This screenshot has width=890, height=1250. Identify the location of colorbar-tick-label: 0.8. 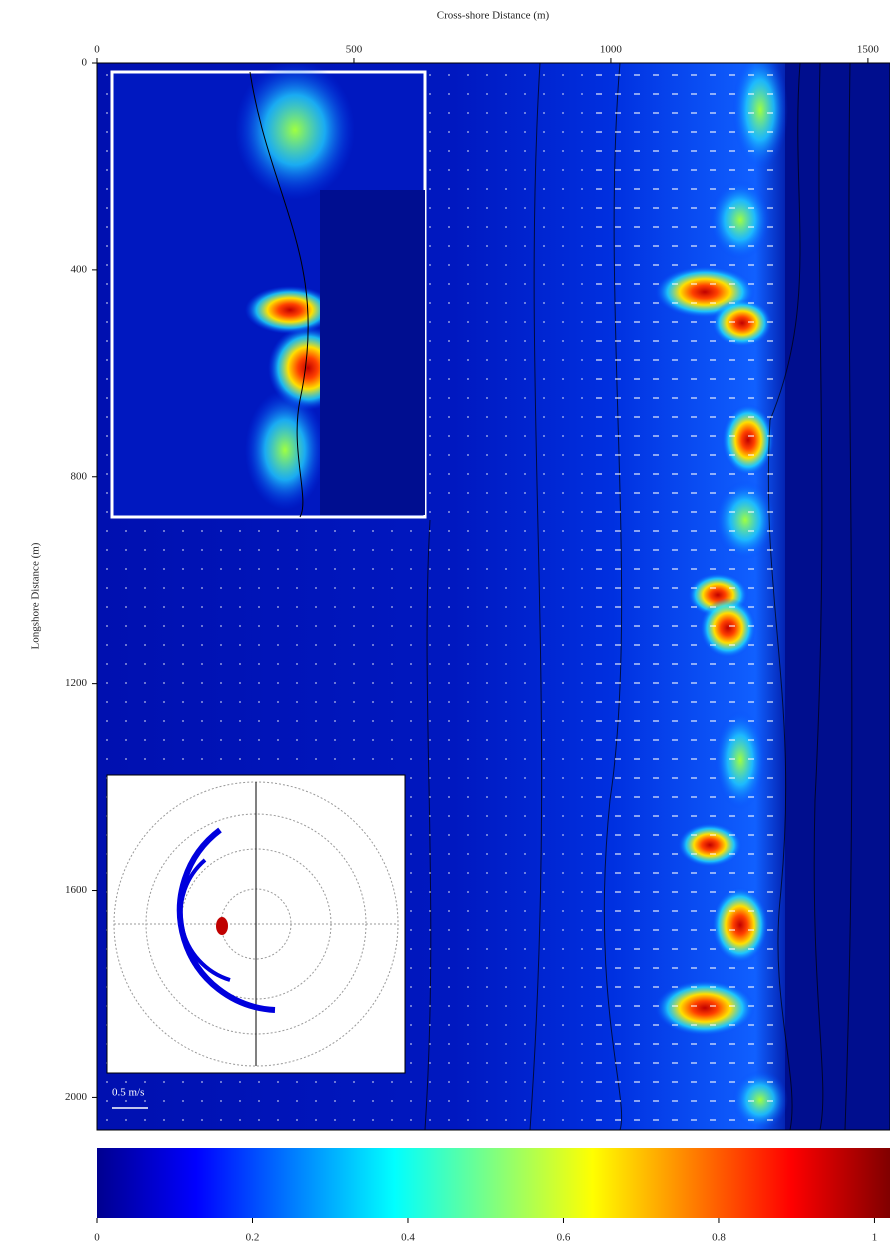
(719, 1238).